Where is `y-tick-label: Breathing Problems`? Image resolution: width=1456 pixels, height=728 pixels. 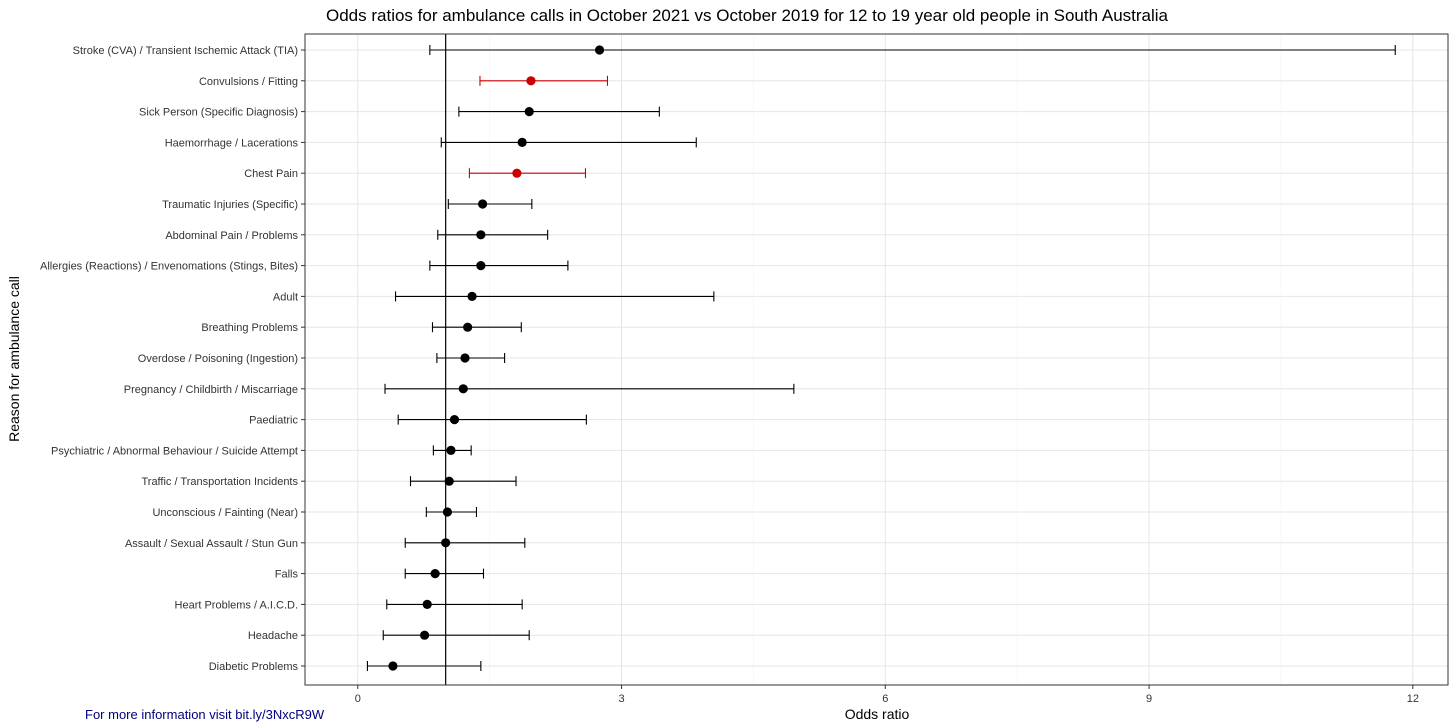
y-tick-label: Breathing Problems is located at coordinates (249, 328).